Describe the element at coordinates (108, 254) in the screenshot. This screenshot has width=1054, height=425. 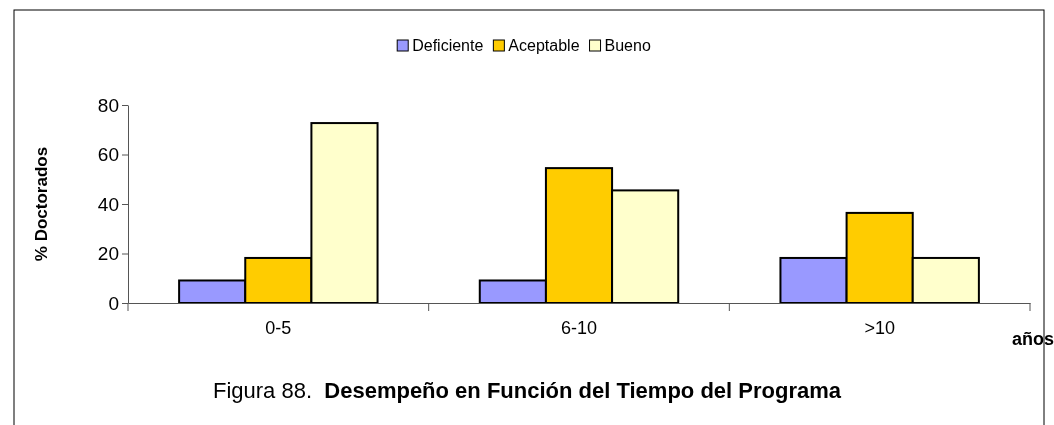
I see `y-tick-label: 20` at that location.